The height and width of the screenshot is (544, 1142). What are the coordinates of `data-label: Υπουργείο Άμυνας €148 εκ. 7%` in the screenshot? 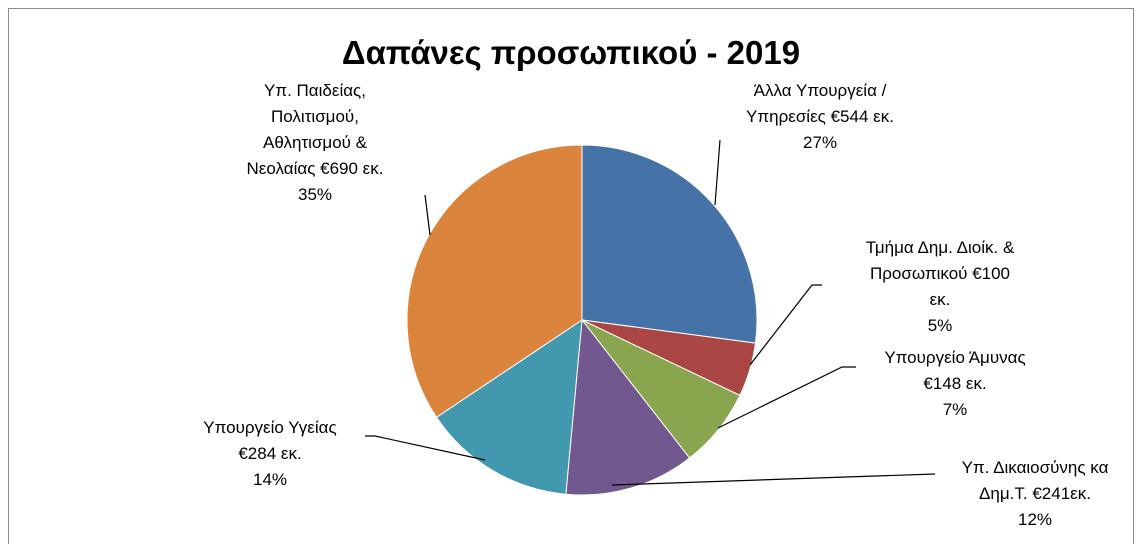 It's located at (955, 384).